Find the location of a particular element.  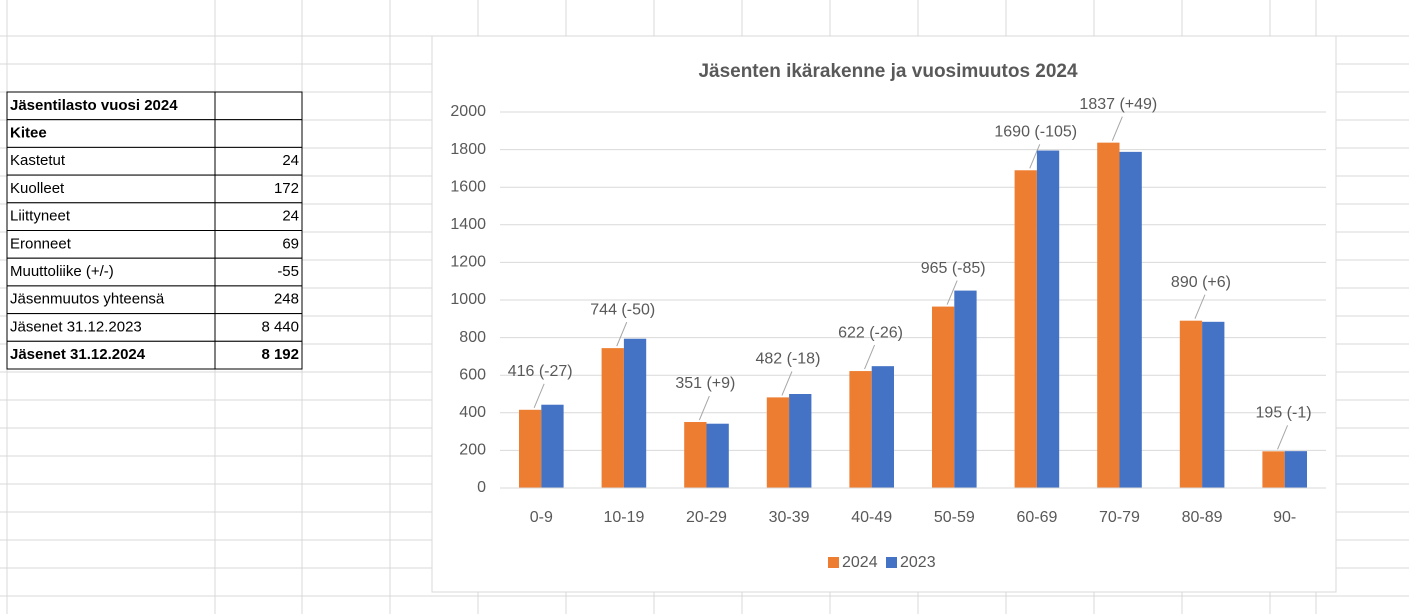

row-label: Jäsentilasto vuosi 2024 is located at coordinates (94, 105).